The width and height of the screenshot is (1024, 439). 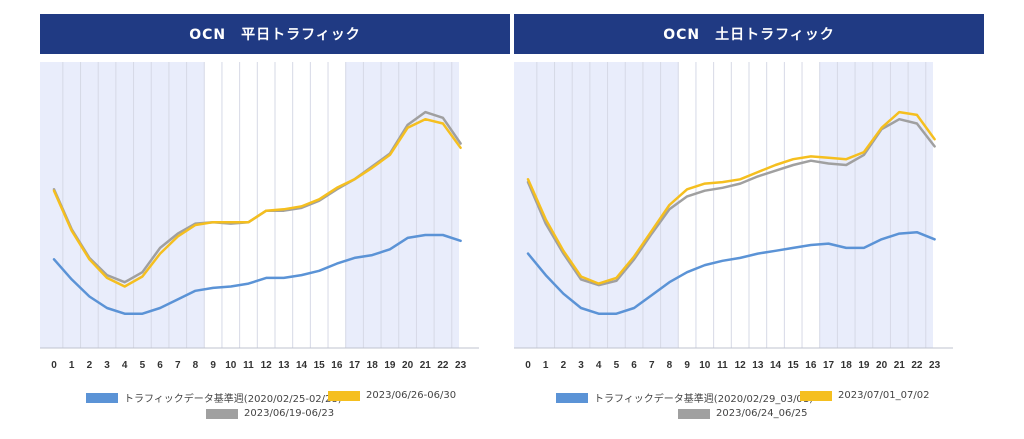 I want to click on legend-label-baseline: トラフィックデータ基準週(2020/02/29_03/01), so click(x=704, y=399).